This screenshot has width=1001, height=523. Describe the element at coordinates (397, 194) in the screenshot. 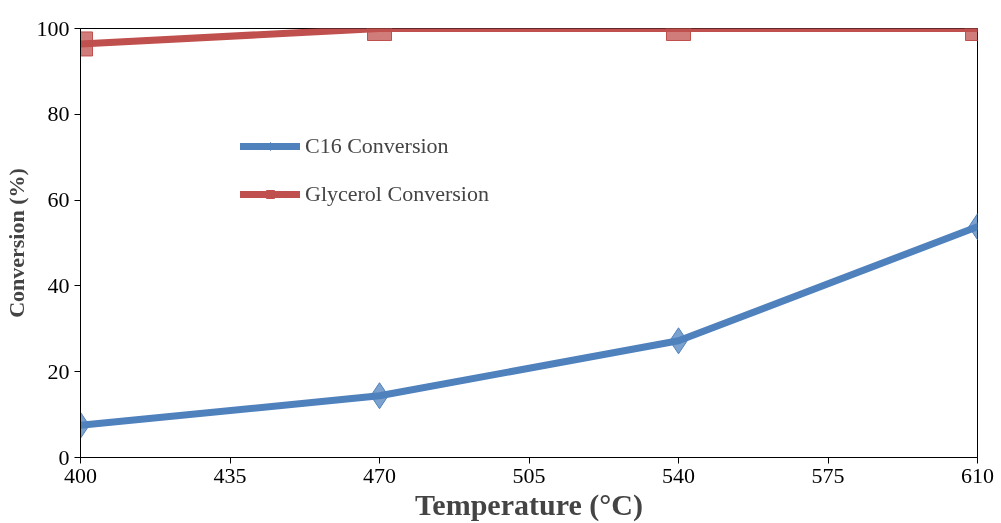

I see `legend-label: Glycerol Conversion` at that location.